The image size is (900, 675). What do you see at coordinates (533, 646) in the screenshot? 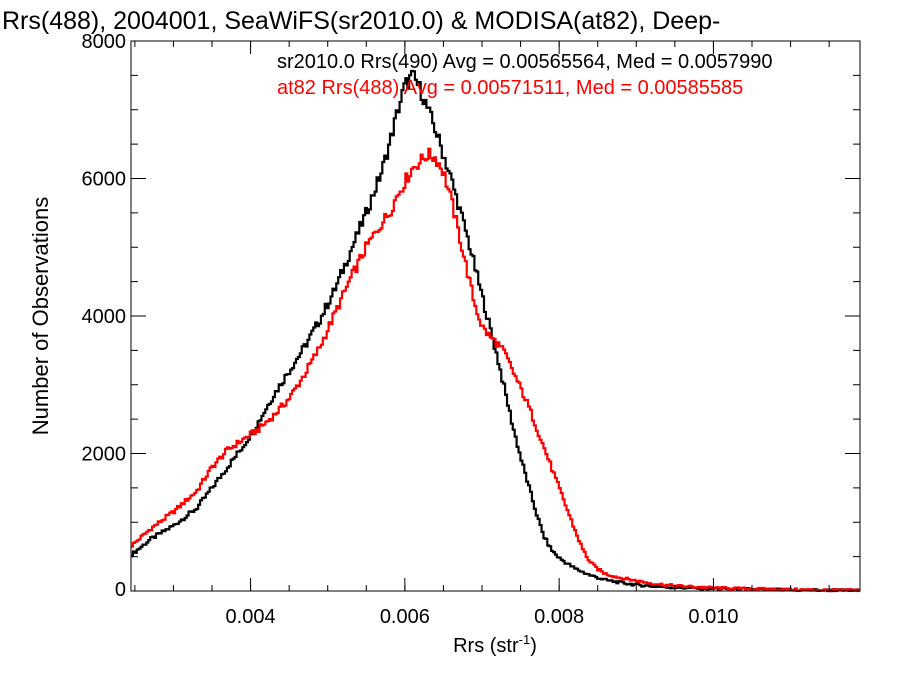
I see `x-axis-label-tail: )` at bounding box center [533, 646].